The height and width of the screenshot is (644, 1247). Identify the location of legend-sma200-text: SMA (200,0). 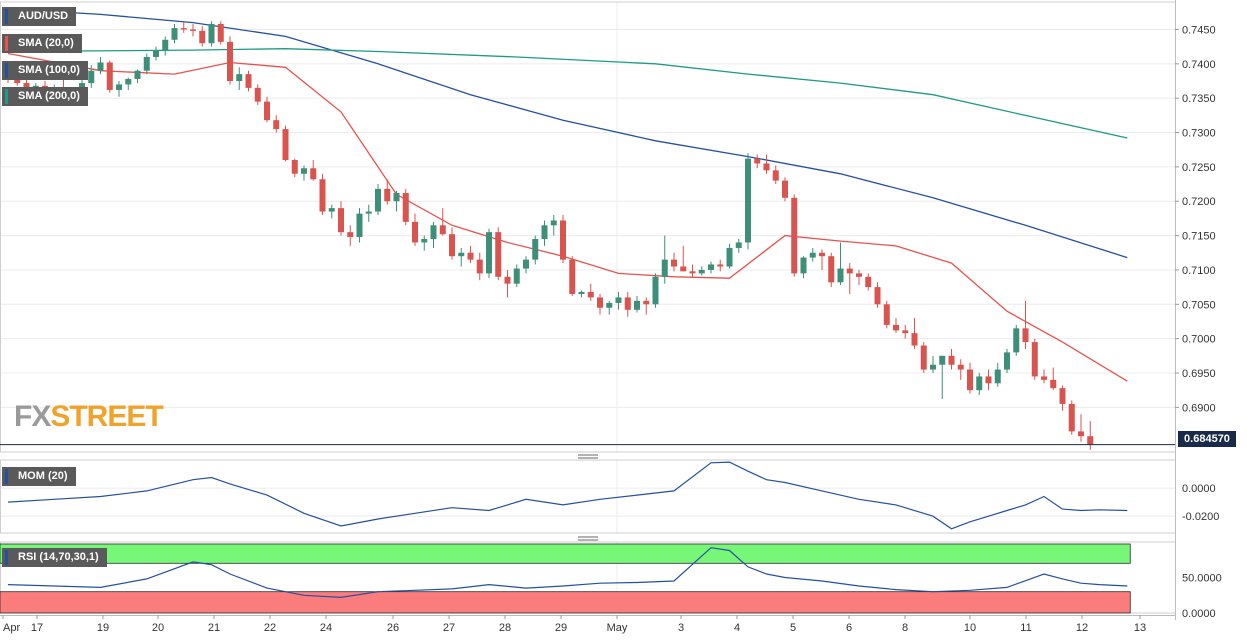
(49, 96).